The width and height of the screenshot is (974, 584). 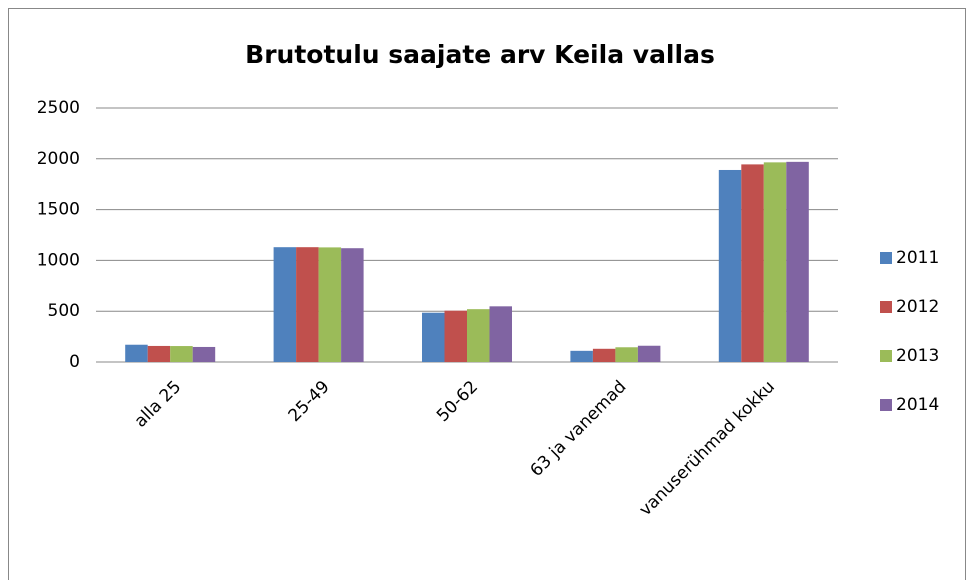 I want to click on y-tick-label: 0, so click(x=74, y=362).